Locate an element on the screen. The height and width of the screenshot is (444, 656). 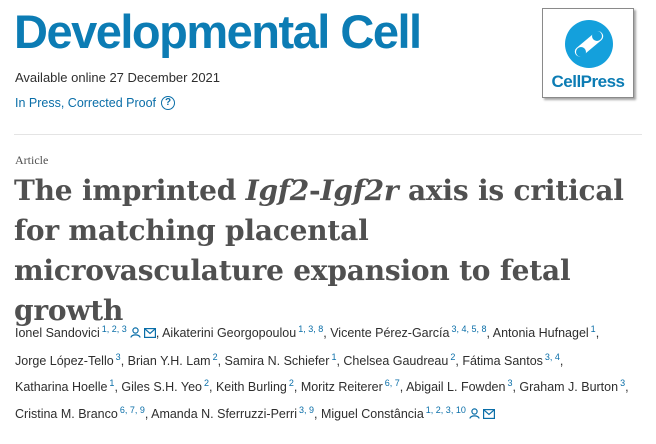
author-name: Keith Burling is located at coordinates (251, 387).